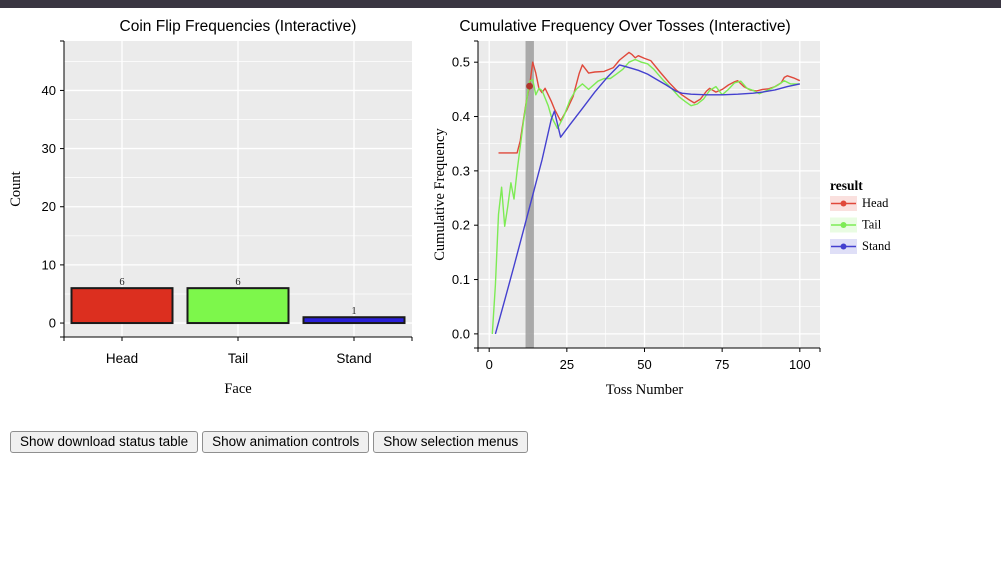 The image size is (1001, 561). Describe the element at coordinates (722, 364) in the screenshot. I see `x-tick-label: 75` at that location.